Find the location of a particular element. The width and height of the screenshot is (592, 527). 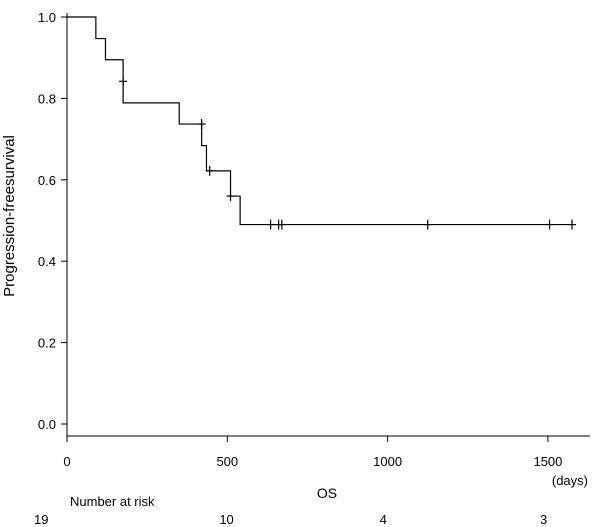

risk-count: 4 is located at coordinates (383, 519).